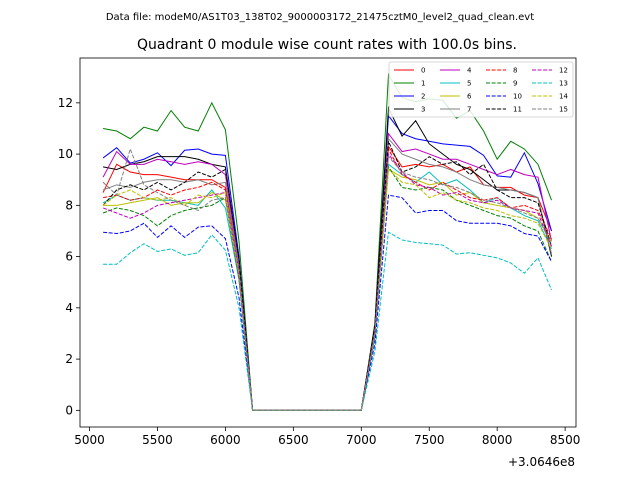 The height and width of the screenshot is (480, 640). I want to click on legend-box, so click(481, 89).